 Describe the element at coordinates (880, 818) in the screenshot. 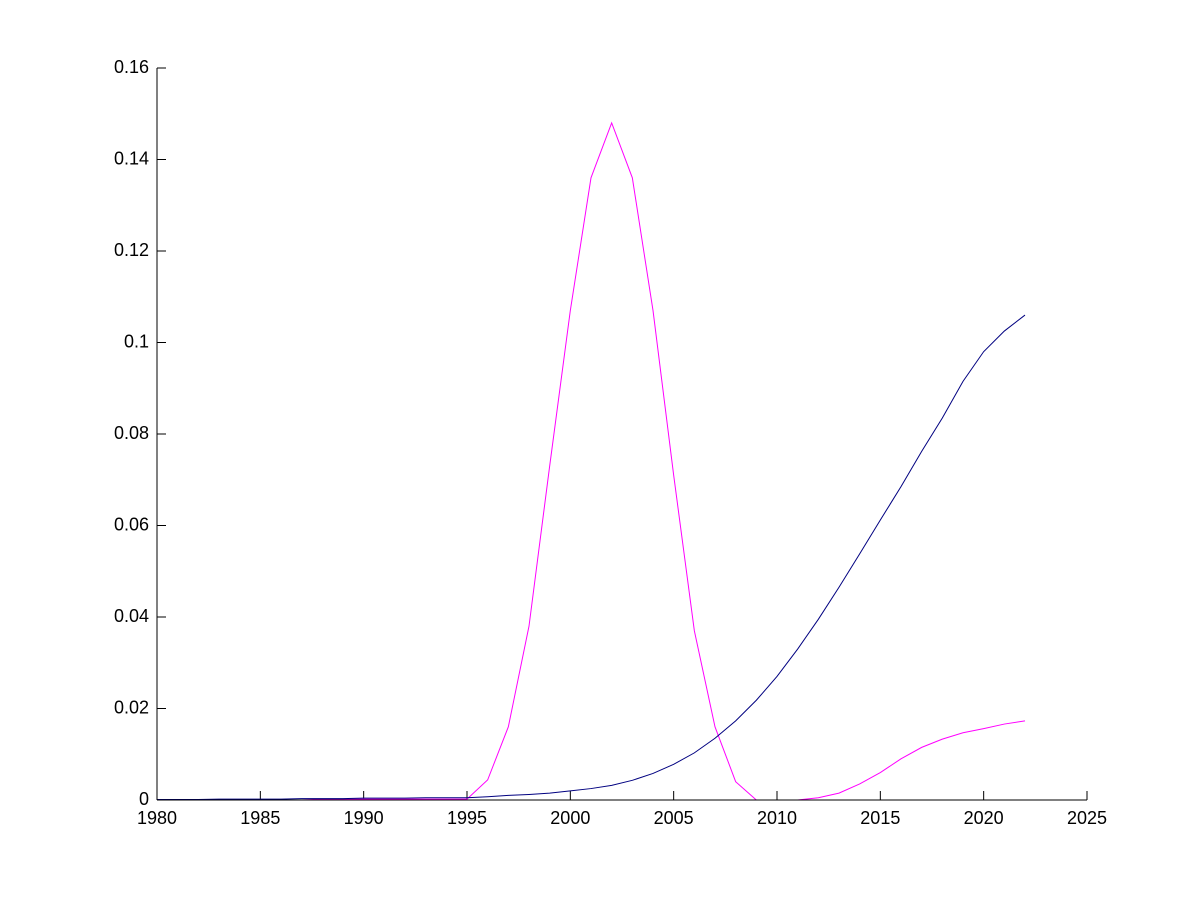

I see `x-tick-label: 2015` at that location.